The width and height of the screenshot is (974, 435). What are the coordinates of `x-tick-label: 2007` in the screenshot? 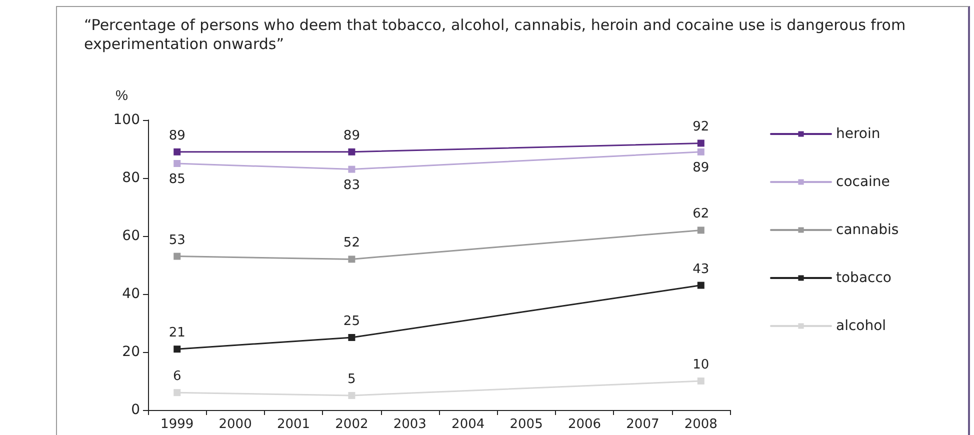 It's located at (643, 424).